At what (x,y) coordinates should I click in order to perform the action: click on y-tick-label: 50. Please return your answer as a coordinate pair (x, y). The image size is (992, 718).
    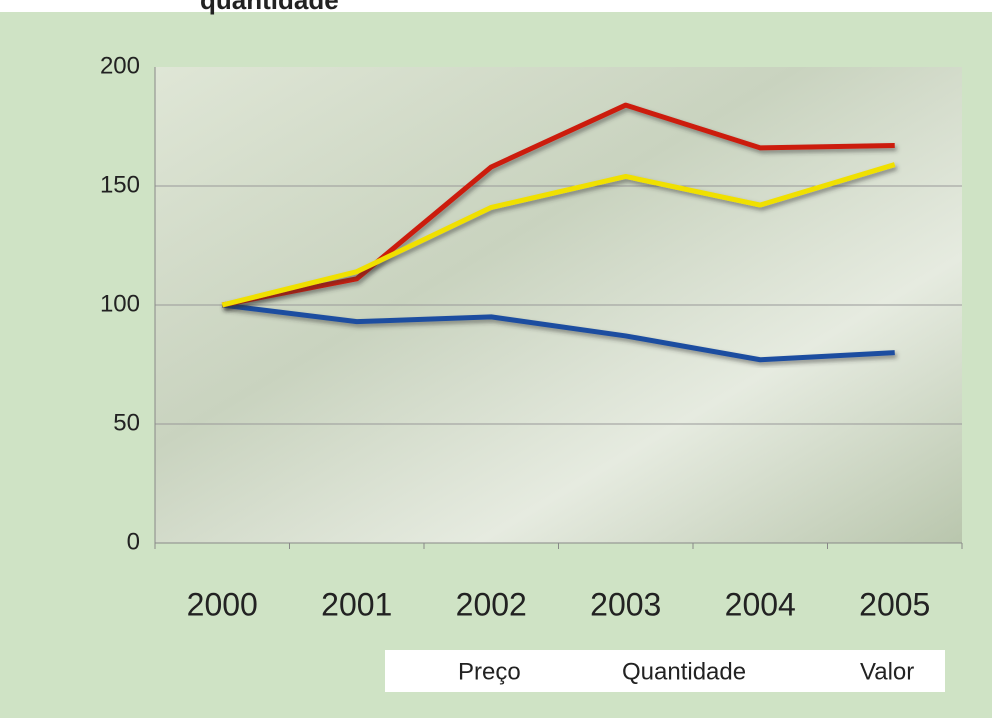
    Looking at the image, I should click on (126, 422).